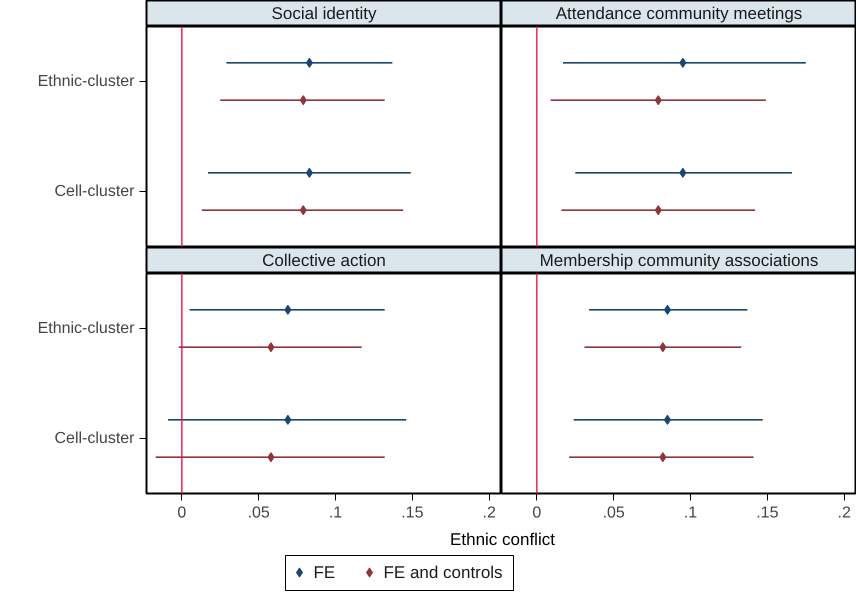  What do you see at coordinates (324, 260) in the screenshot?
I see `chart-title: Collective action` at bounding box center [324, 260].